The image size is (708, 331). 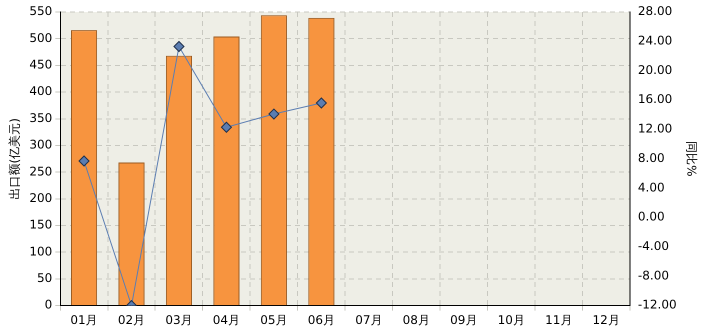 What do you see at coordinates (558, 319) in the screenshot?
I see `x-tick-label: 11月` at bounding box center [558, 319].